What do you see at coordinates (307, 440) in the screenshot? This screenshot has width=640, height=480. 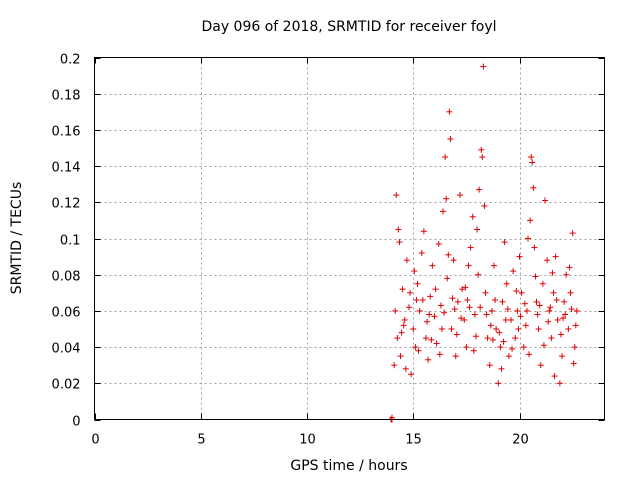 I see `x-tick-label: 10` at bounding box center [307, 440].